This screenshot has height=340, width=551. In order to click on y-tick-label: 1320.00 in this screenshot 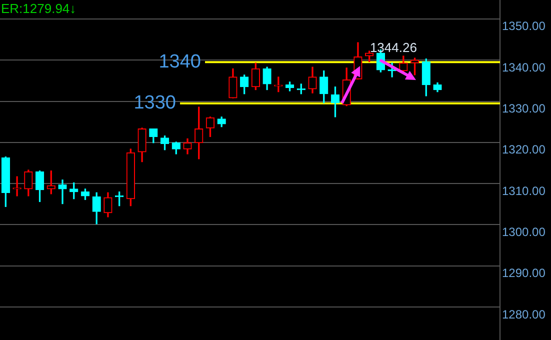, I will do `click(524, 149)`.